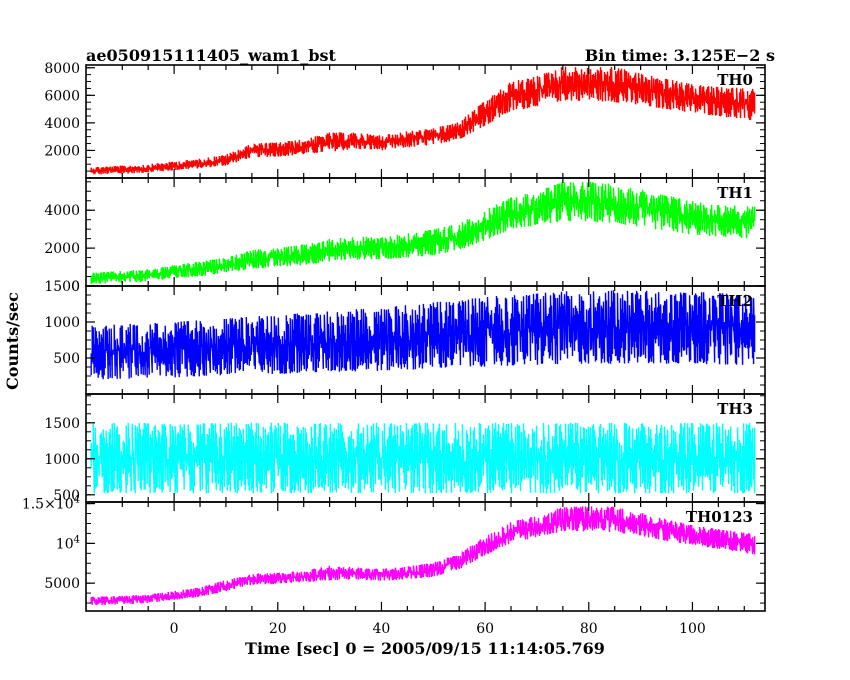 The width and height of the screenshot is (850, 680). I want to click on panel-label-th1: TH1, so click(735, 193).